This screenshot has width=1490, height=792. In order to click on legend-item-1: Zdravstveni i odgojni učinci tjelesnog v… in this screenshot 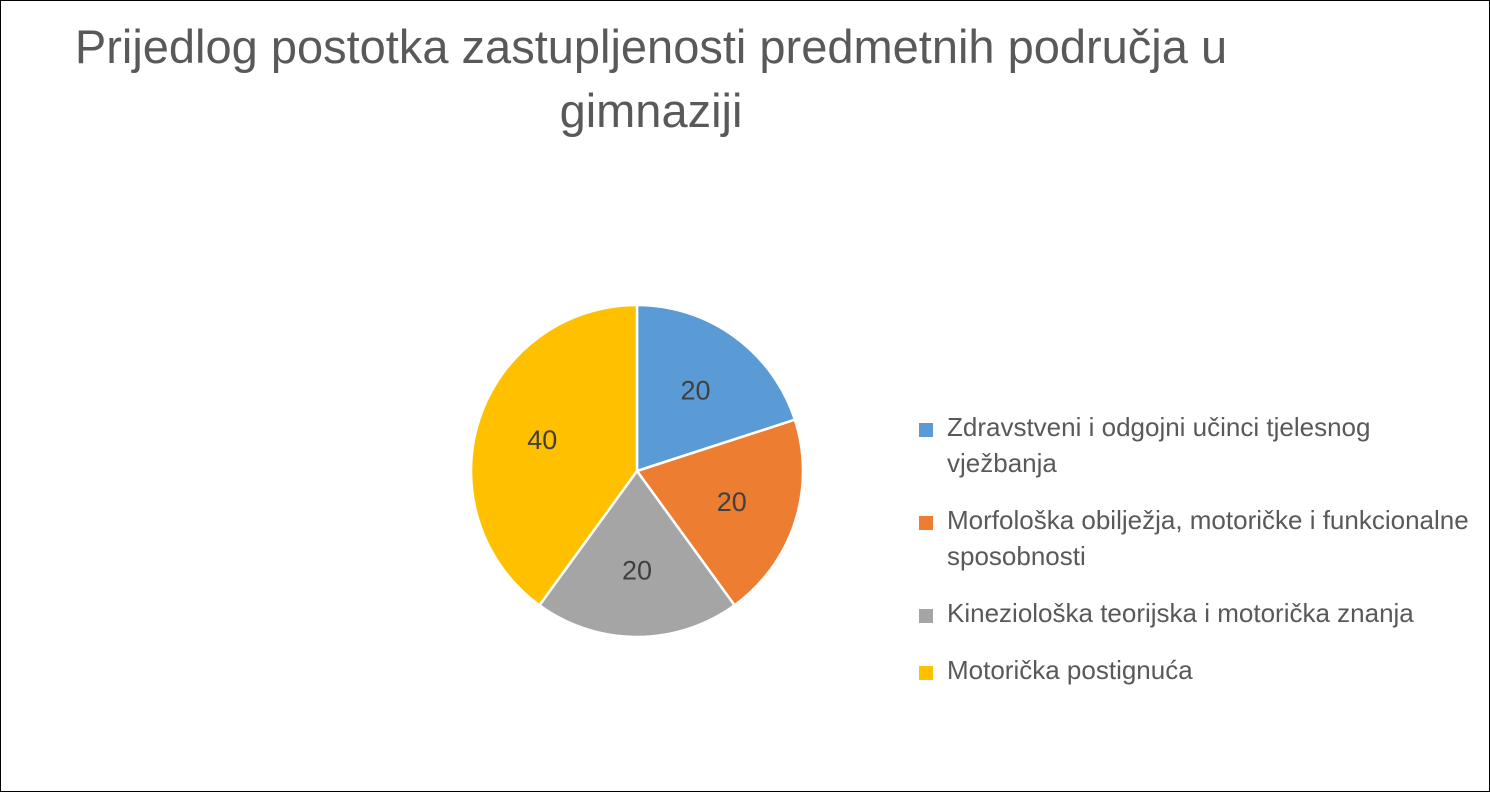, I will do `click(1199, 445)`.